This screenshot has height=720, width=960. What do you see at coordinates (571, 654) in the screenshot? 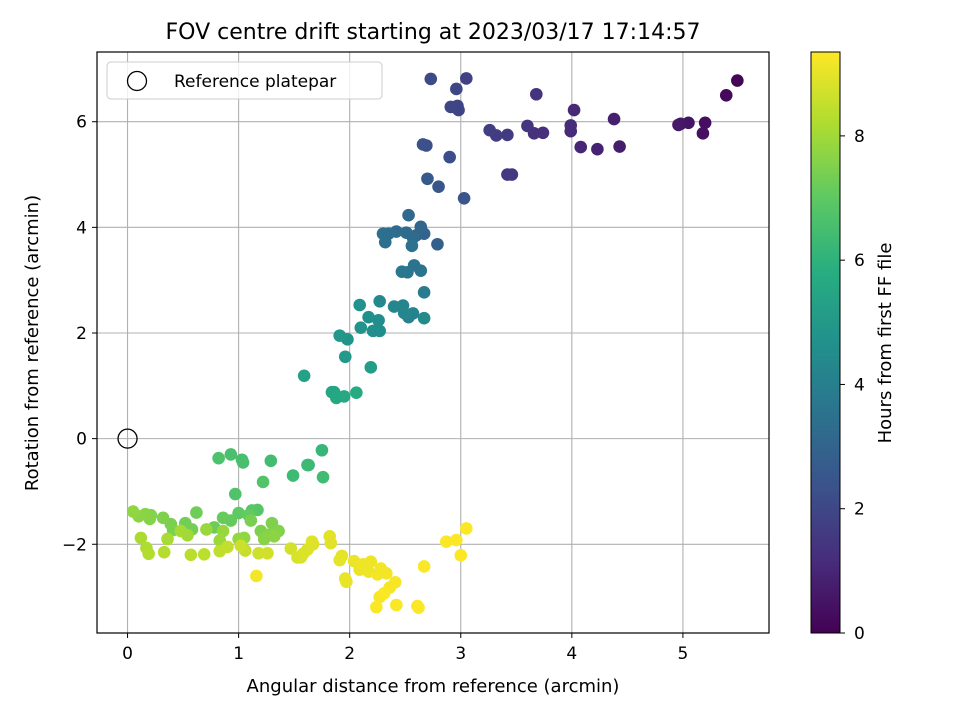
I see `x-tick-label: 4` at bounding box center [571, 654].